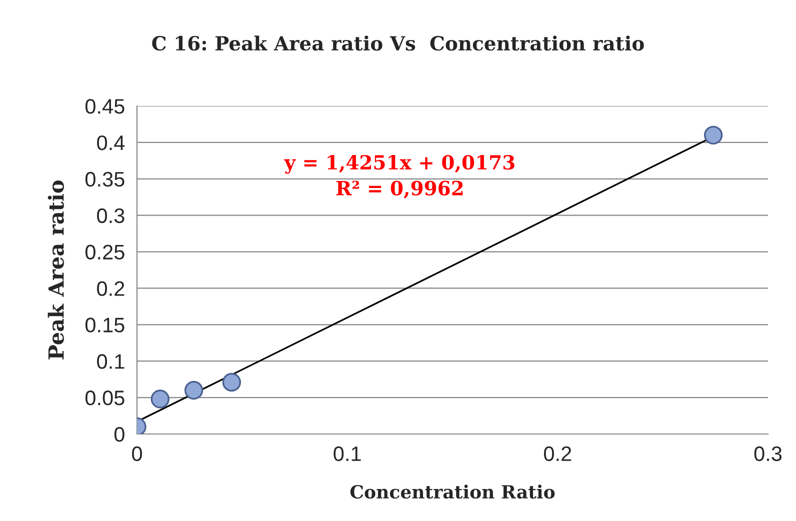  Describe the element at coordinates (347, 454) in the screenshot. I see `x-tick-label: 0.1` at that location.